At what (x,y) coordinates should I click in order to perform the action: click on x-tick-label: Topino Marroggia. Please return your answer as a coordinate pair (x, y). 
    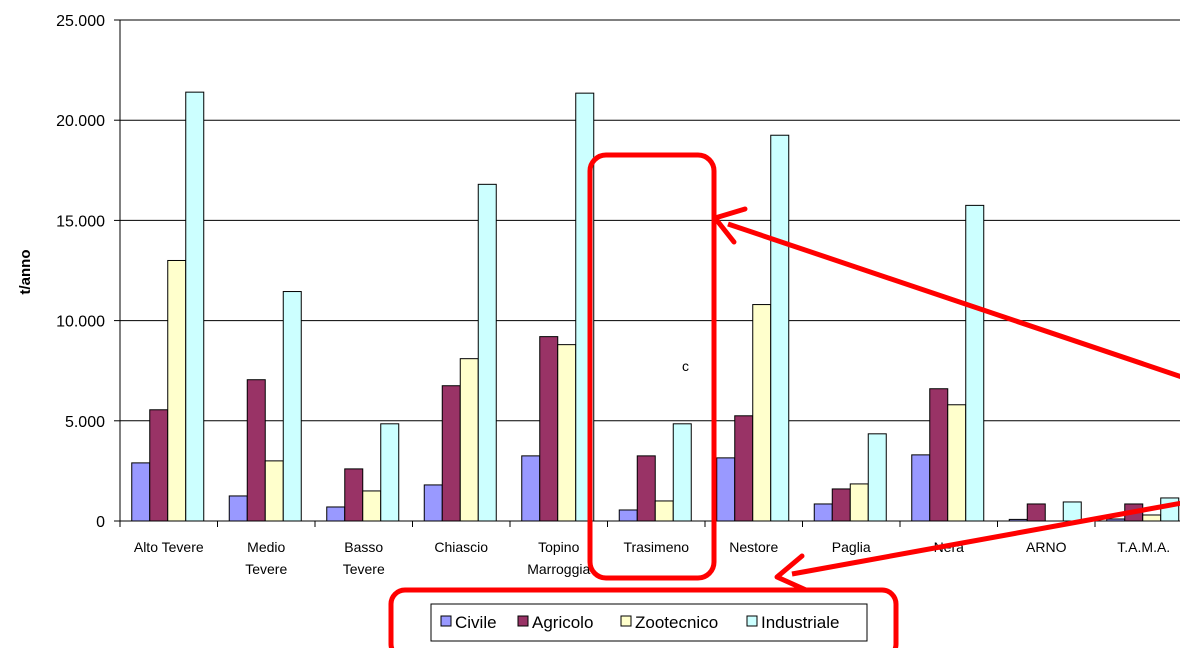
    Looking at the image, I should click on (558, 558).